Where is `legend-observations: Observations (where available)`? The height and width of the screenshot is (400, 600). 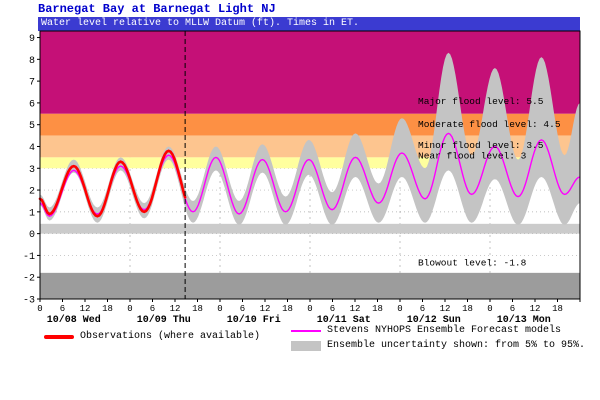
legend-observations: Observations (where available) is located at coordinates (152, 336).